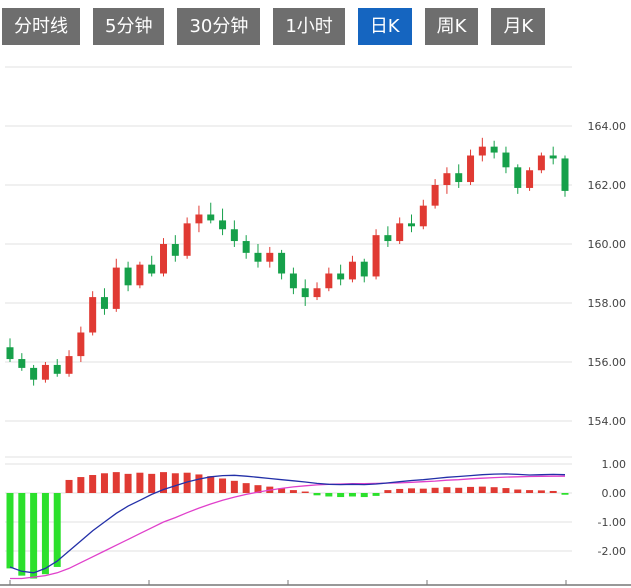 The height and width of the screenshot is (588, 631). Describe the element at coordinates (612, 551) in the screenshot. I see `svg-text: -2.00` at that location.